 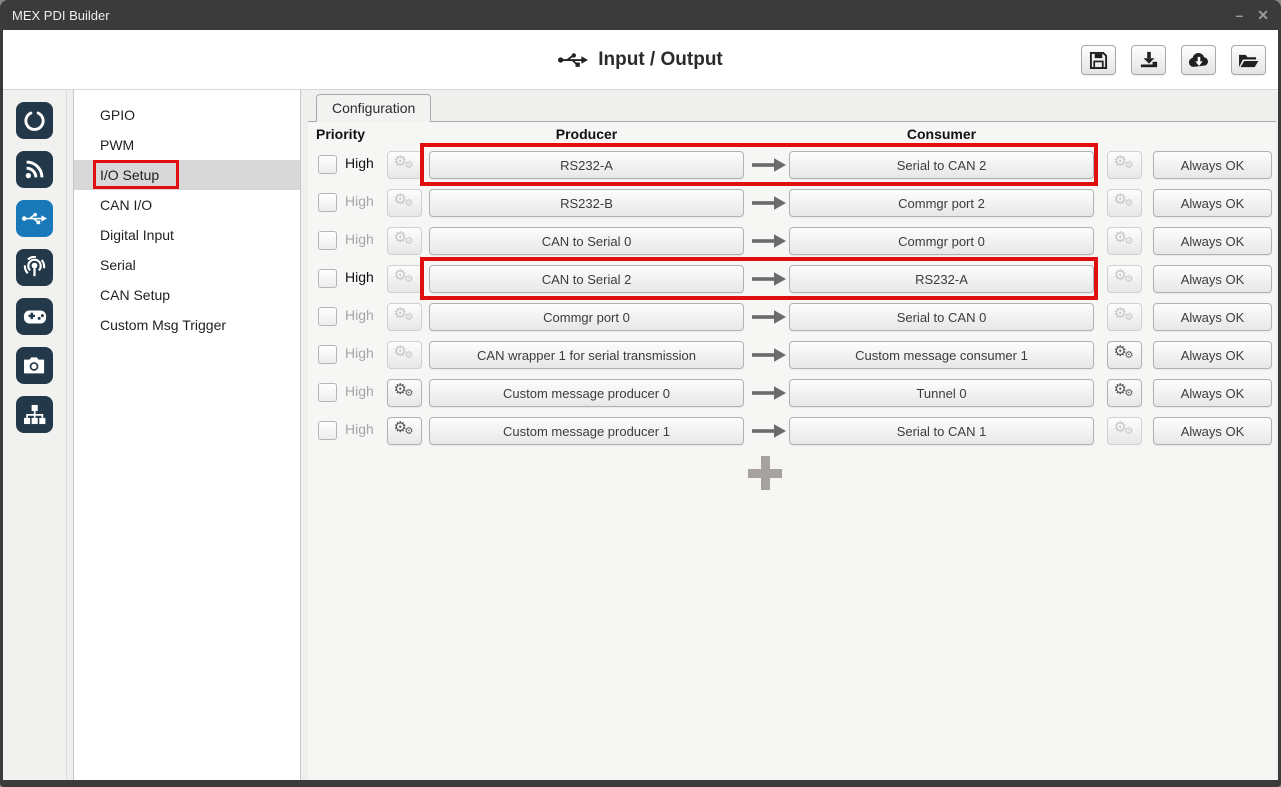 I want to click on menu-item-label: GPIO, so click(x=118, y=115).